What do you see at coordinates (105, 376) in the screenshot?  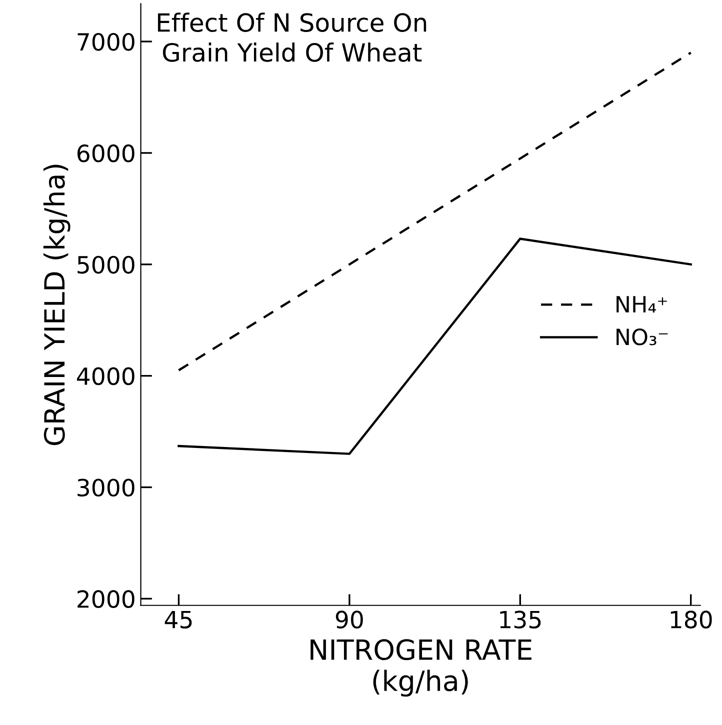 I see `y-tick-label: 4000` at bounding box center [105, 376].